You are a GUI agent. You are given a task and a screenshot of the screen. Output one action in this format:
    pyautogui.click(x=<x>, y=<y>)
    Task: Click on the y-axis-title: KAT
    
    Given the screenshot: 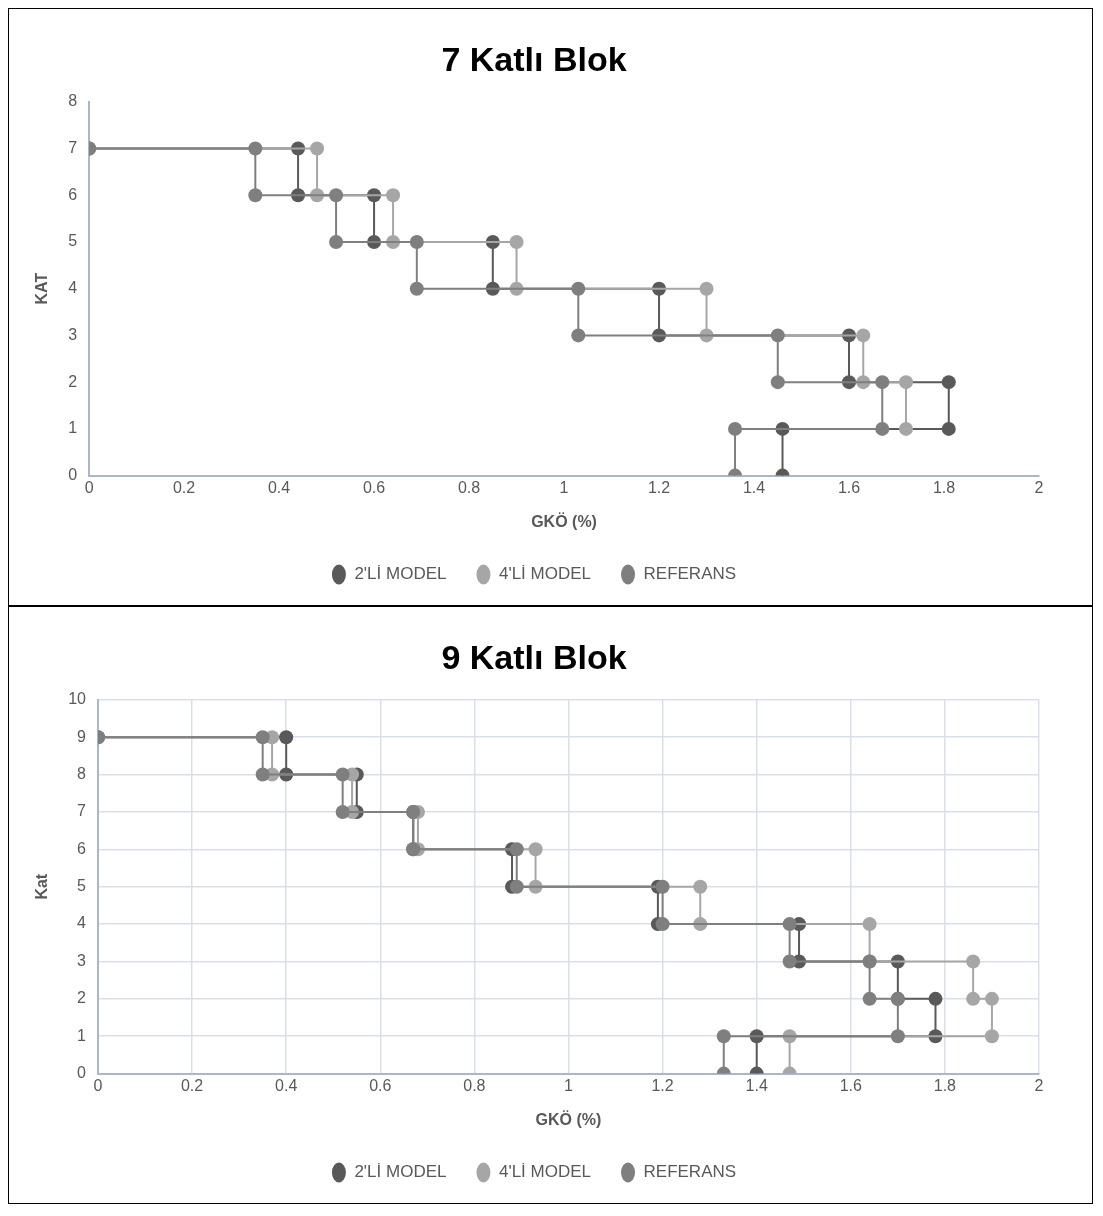 What is the action you would take?
    pyautogui.click(x=42, y=288)
    